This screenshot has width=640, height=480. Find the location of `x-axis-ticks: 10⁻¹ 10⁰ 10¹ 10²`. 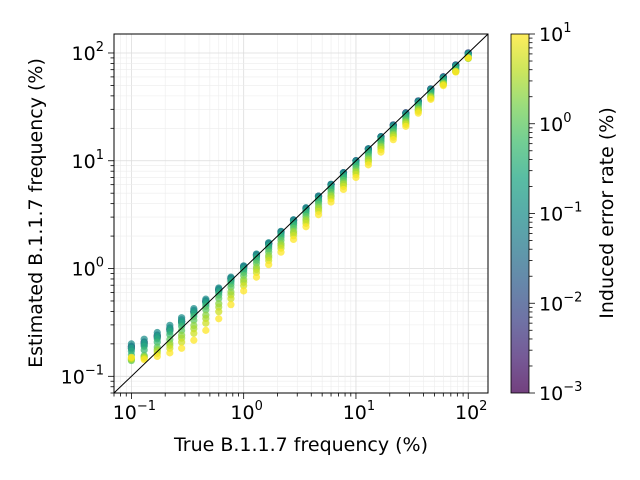

x-axis-ticks: 10⁻¹ 10⁰ 10¹ 10² is located at coordinates (300, 408).